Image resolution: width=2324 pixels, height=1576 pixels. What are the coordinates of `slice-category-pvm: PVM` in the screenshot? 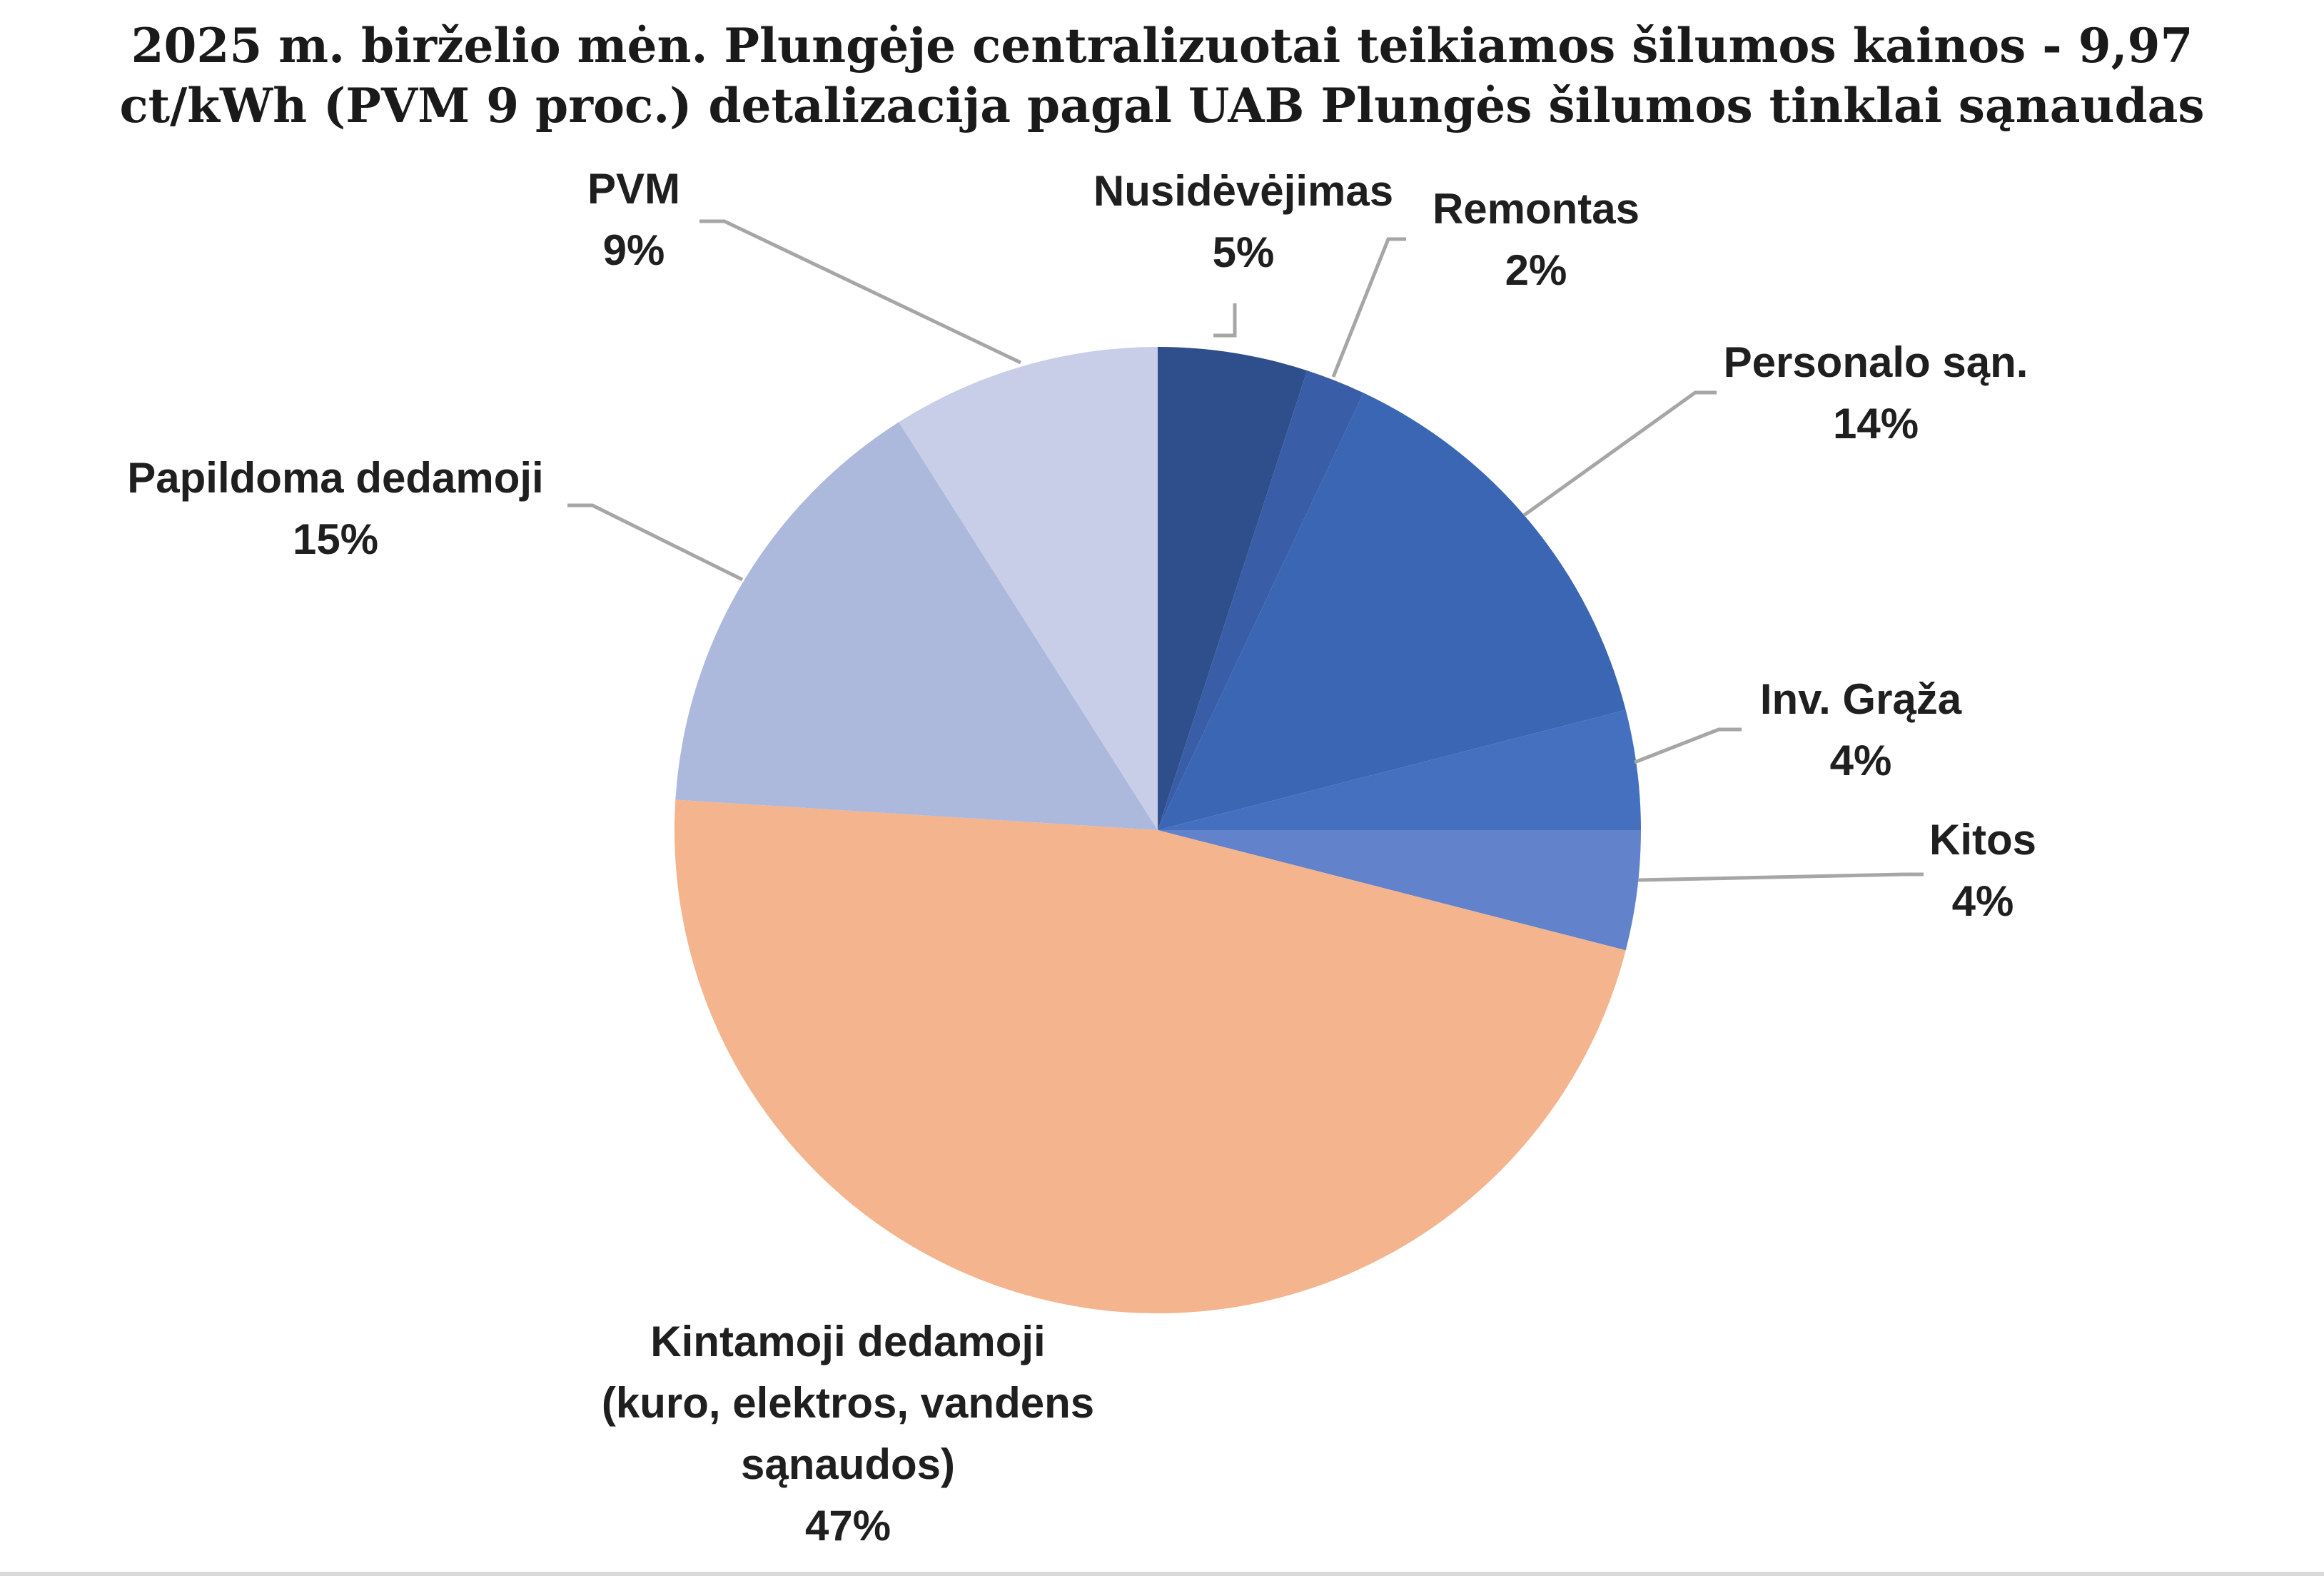 It's located at (634, 189).